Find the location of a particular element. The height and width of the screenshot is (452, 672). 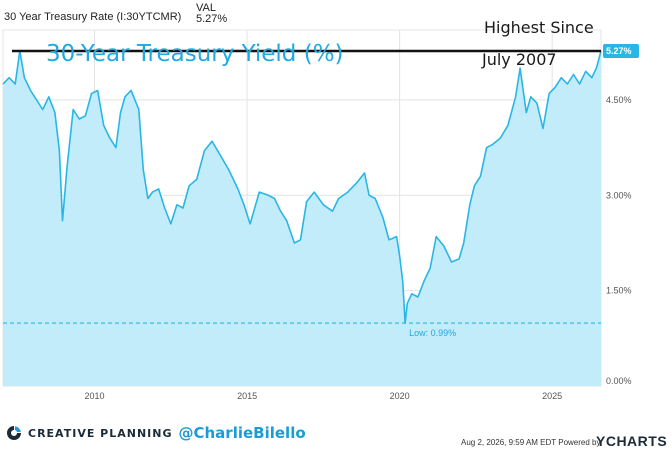

current-badge-text: 5.27% is located at coordinates (619, 51).